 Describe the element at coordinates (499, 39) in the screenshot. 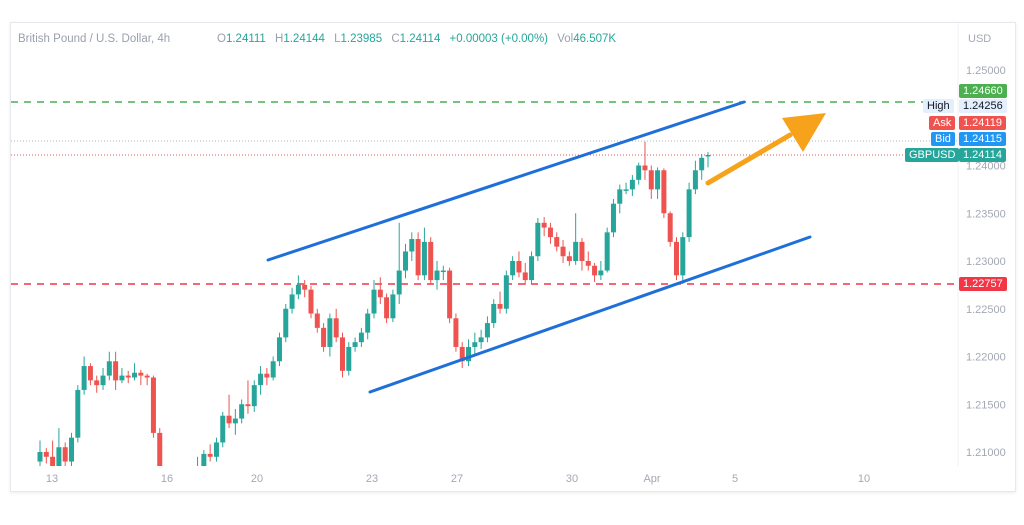

I see `change-value: +0.00003 (+0.00%)` at that location.